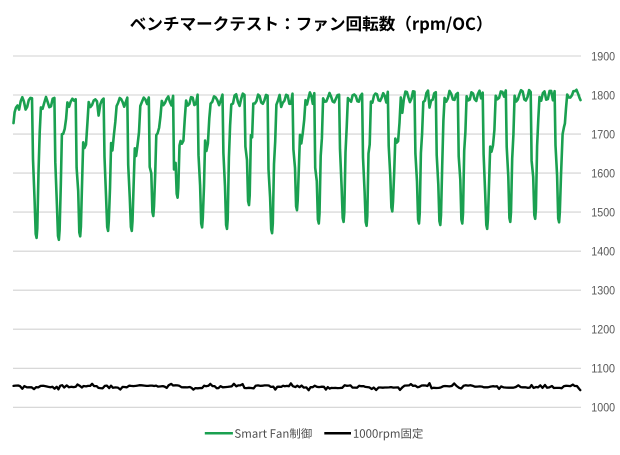  What do you see at coordinates (603, 95) in the screenshot?
I see `svg-text: 1800` at bounding box center [603, 95].